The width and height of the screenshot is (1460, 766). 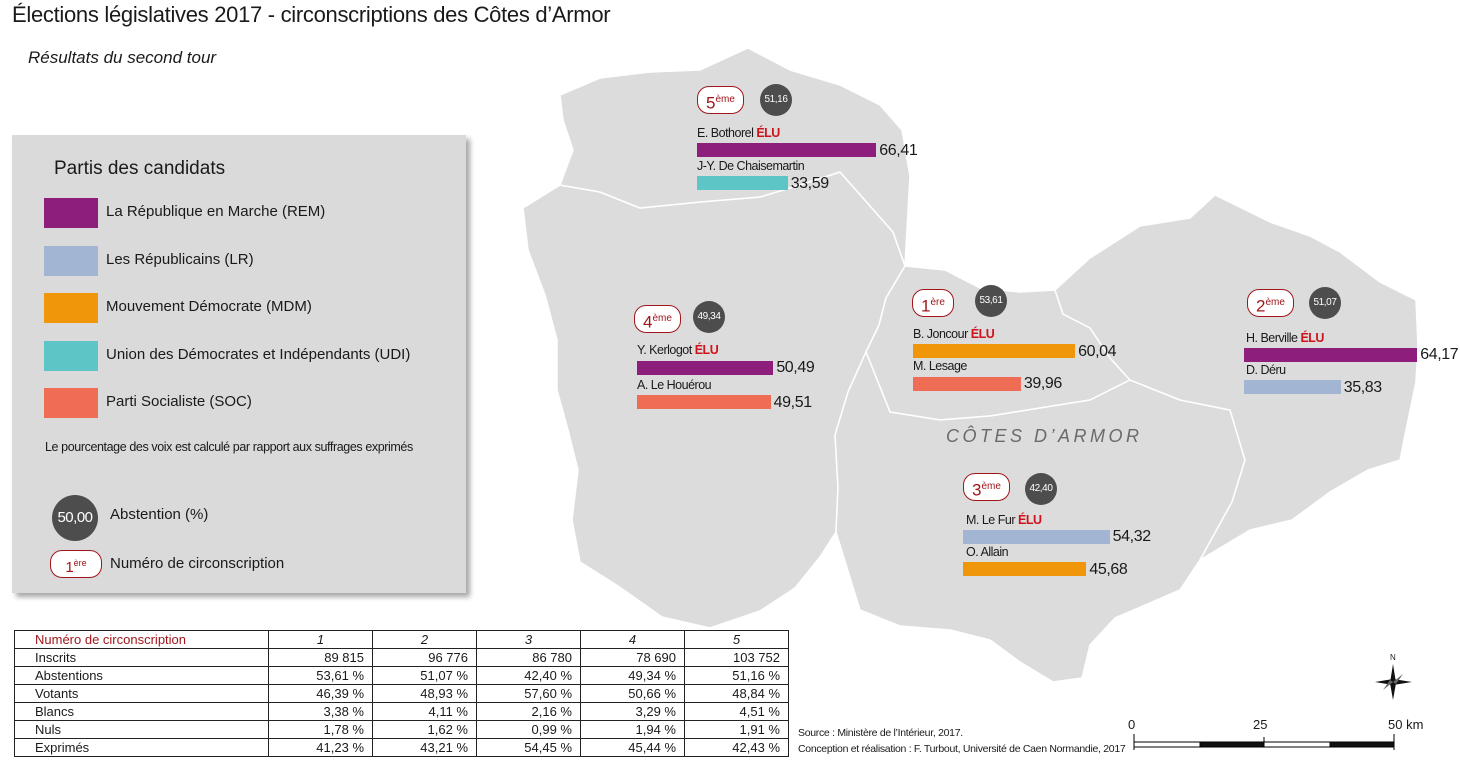 I want to click on legend-circ-sup: ère, so click(x=80, y=563).